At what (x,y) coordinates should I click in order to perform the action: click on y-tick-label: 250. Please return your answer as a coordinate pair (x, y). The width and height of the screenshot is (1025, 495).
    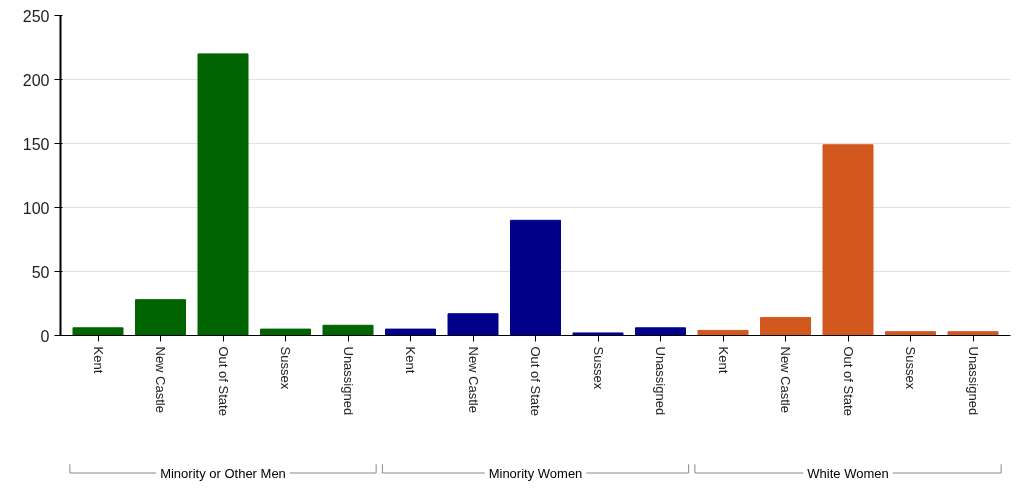
    Looking at the image, I should click on (36, 16).